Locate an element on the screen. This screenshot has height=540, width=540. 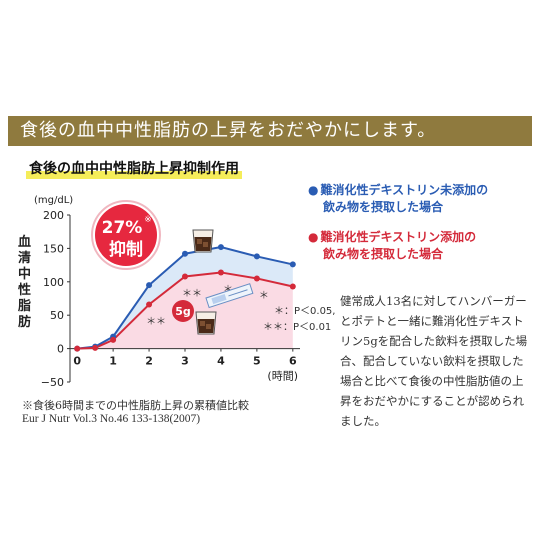
y-axis-label-char: 肪 is located at coordinates (24, 322).